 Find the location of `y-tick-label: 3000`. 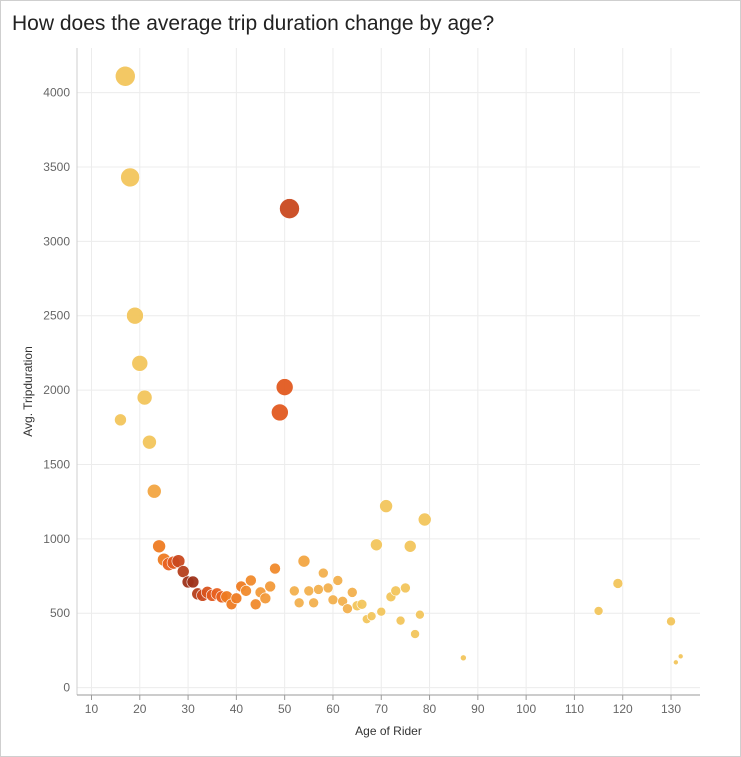

y-tick-label: 3000 is located at coordinates (56, 241).